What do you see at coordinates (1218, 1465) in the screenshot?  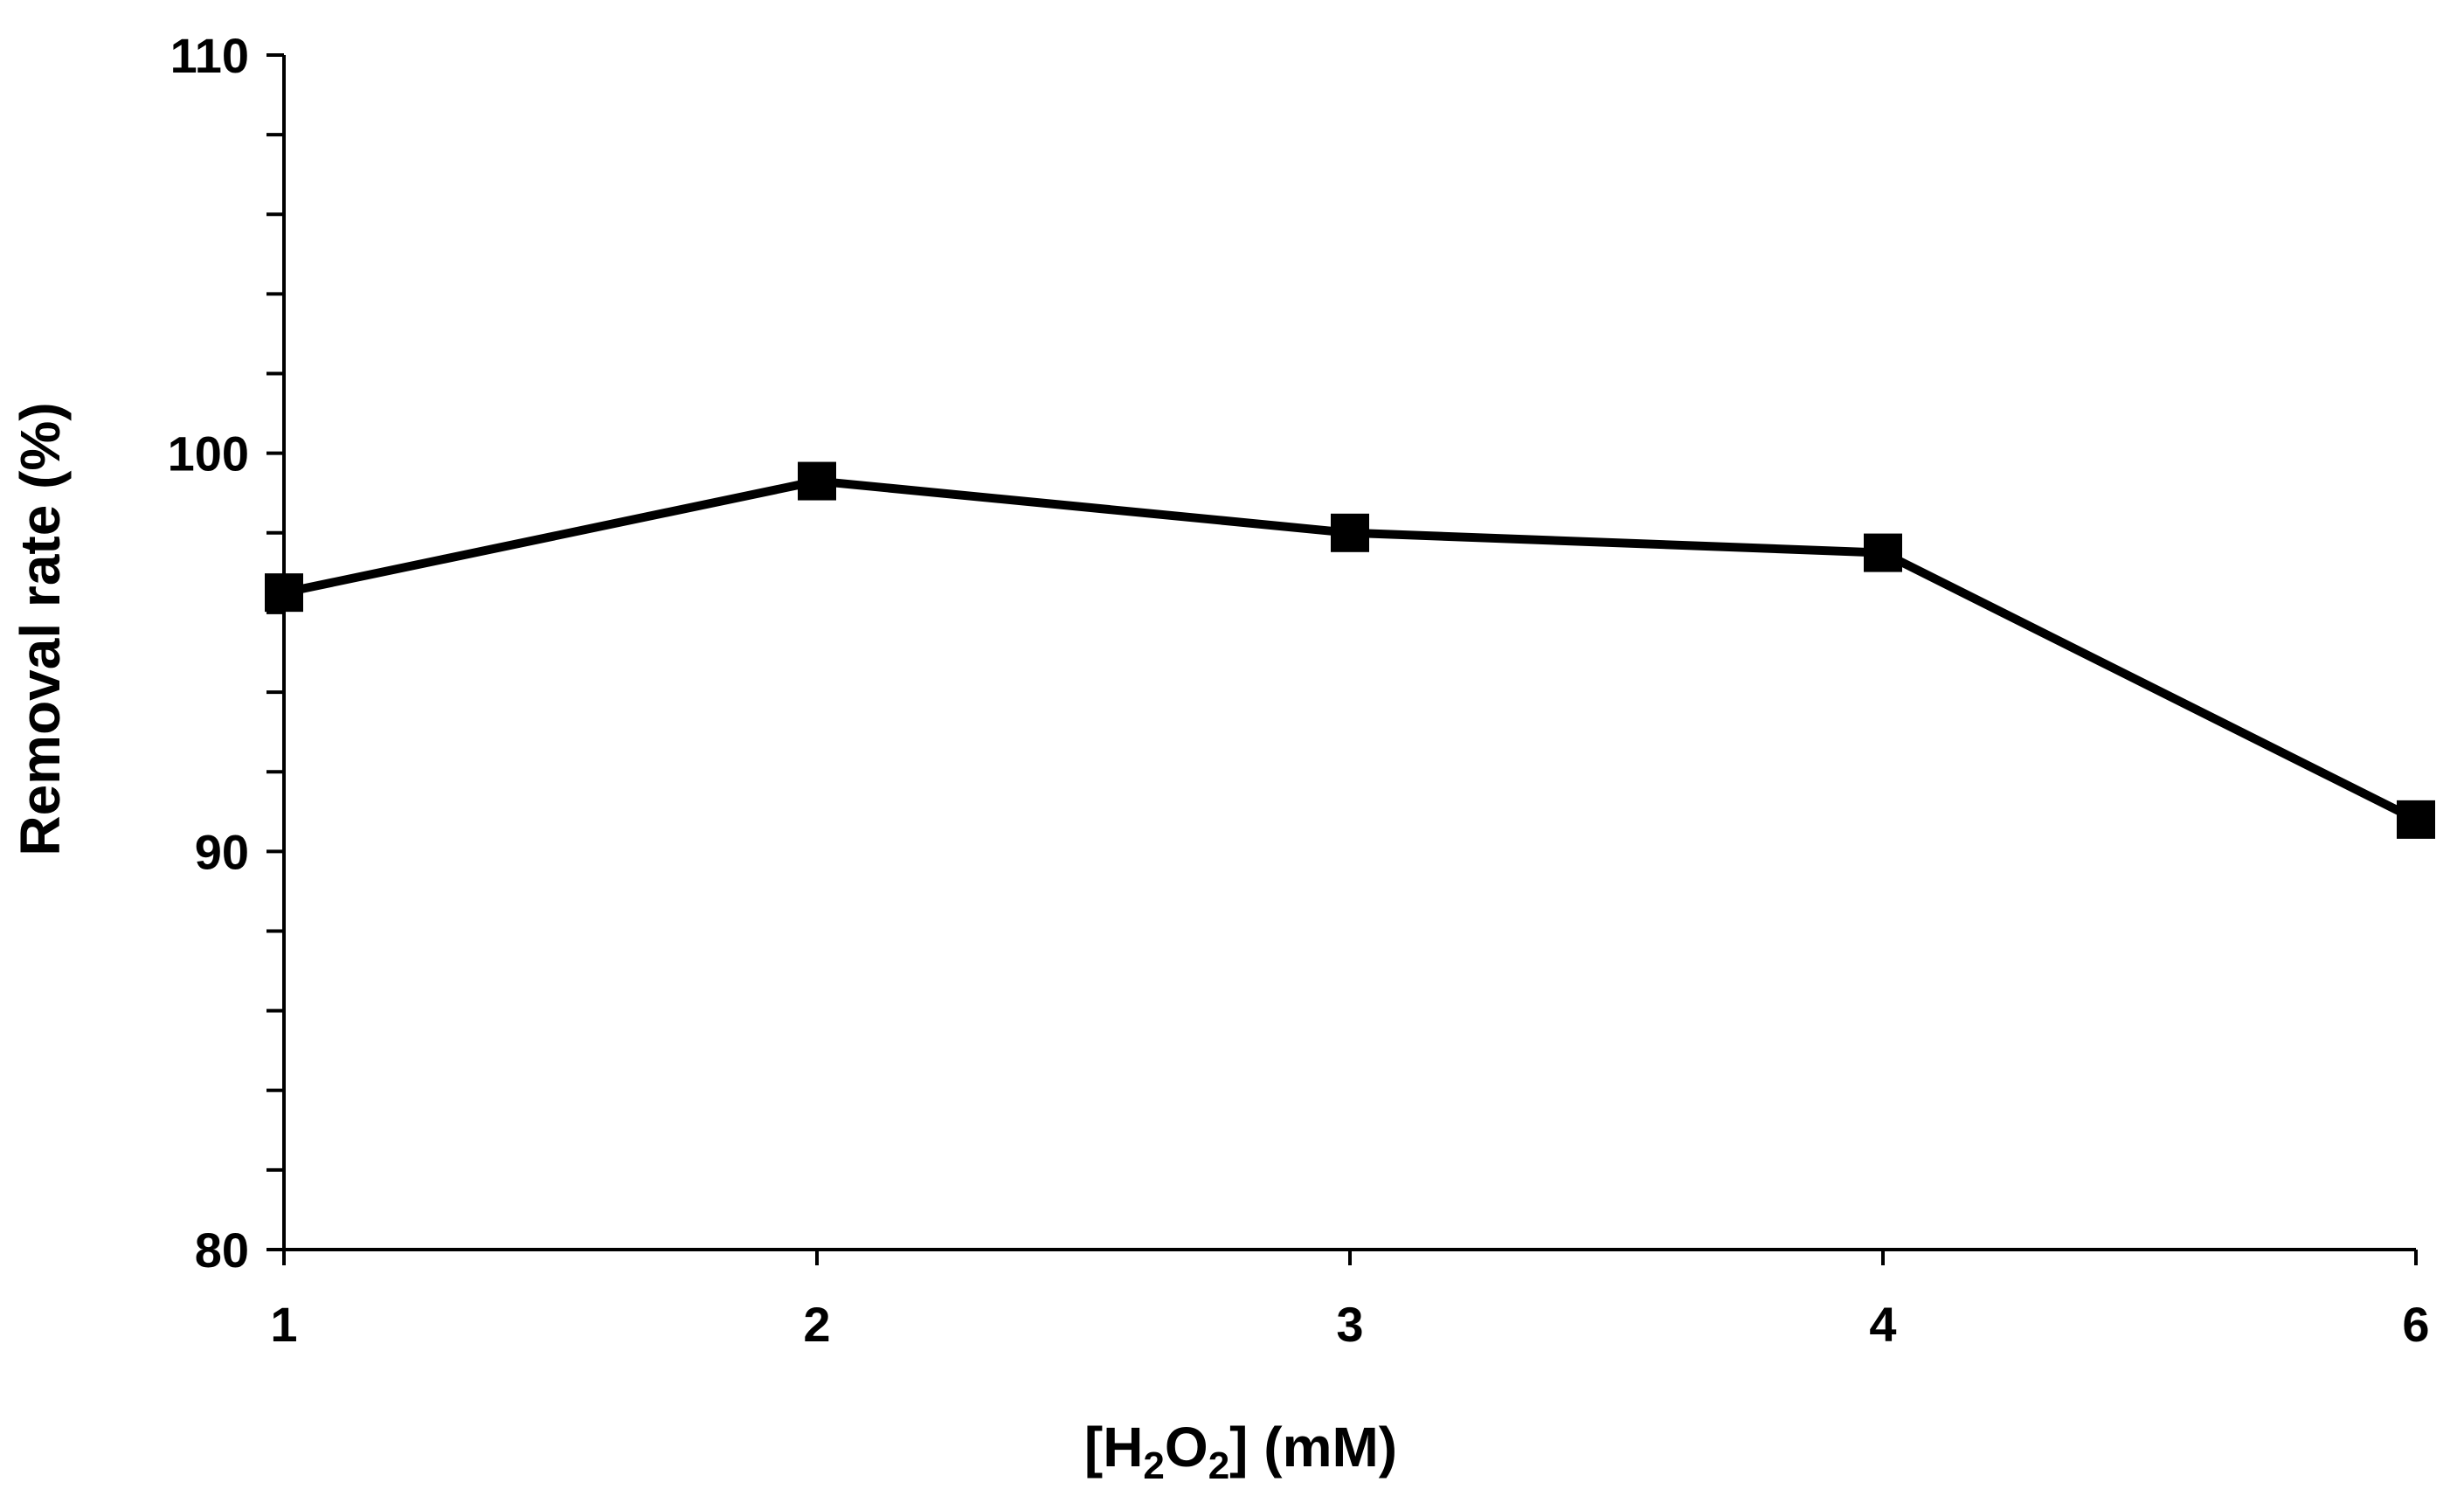 I see `x-axis-title-subscript-2: 2` at bounding box center [1218, 1465].